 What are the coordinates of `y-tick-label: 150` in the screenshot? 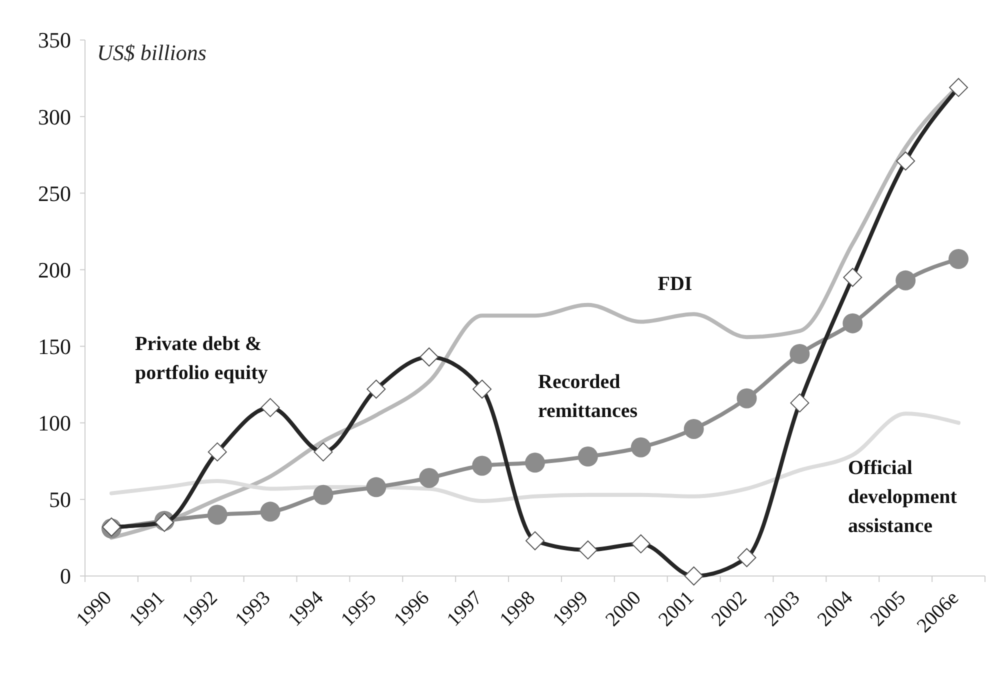 It's located at (54, 346).